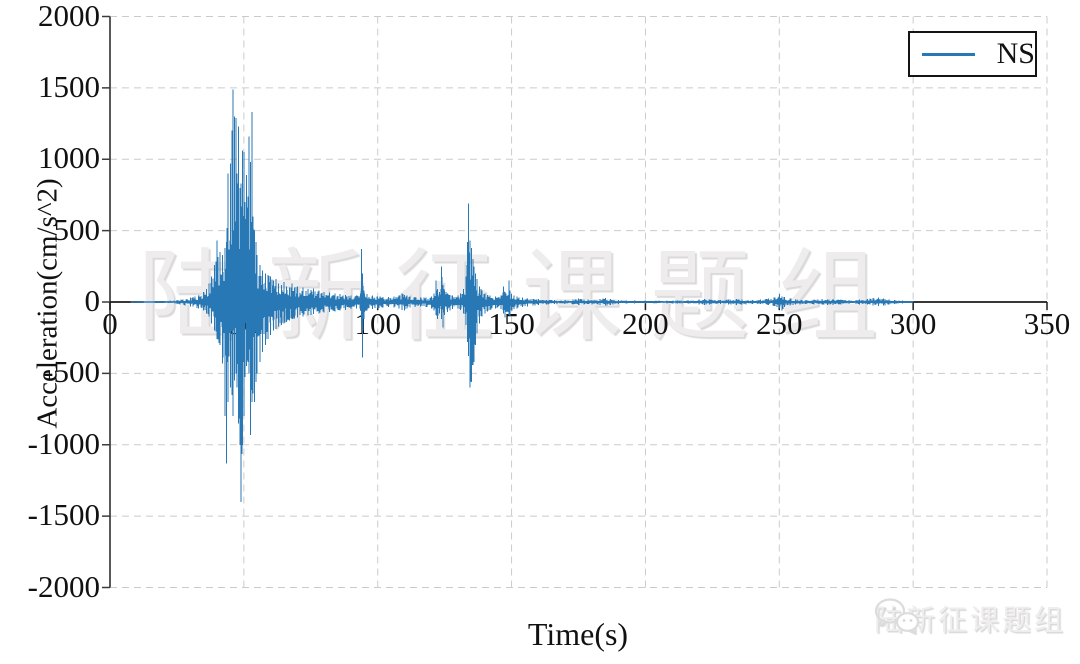 Image resolution: width=1080 pixels, height=664 pixels. What do you see at coordinates (970, 618) in the screenshot?
I see `watermark-badge: 陆新征课题组` at bounding box center [970, 618].